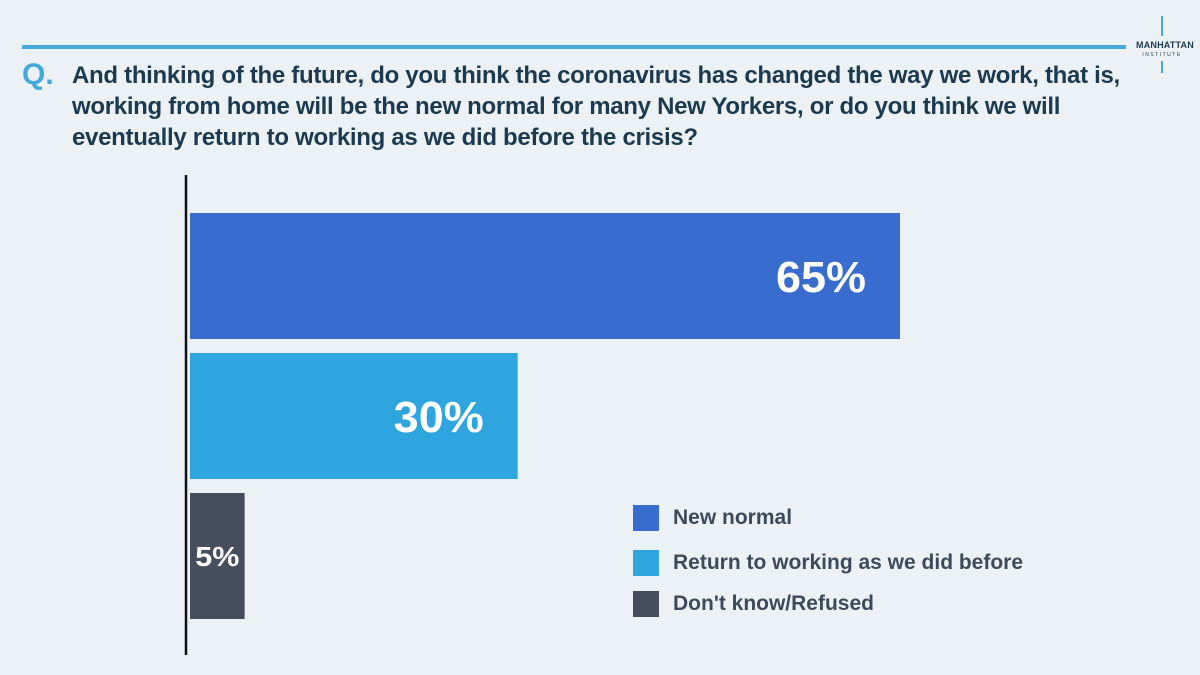 This screenshot has width=1200, height=675. I want to click on legend-item: New normal, so click(712, 518).